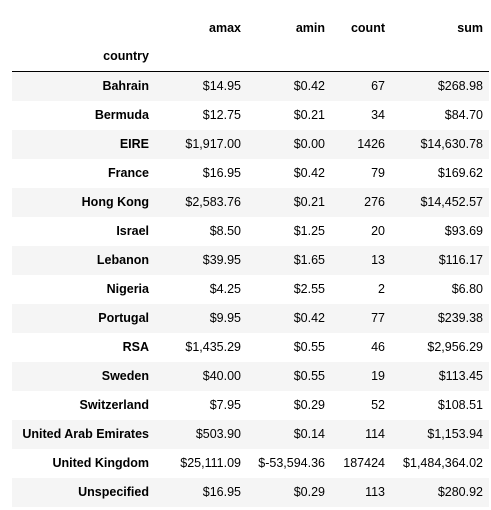  I want to click on column-header-row: amax amin count sum, so click(250, 28).